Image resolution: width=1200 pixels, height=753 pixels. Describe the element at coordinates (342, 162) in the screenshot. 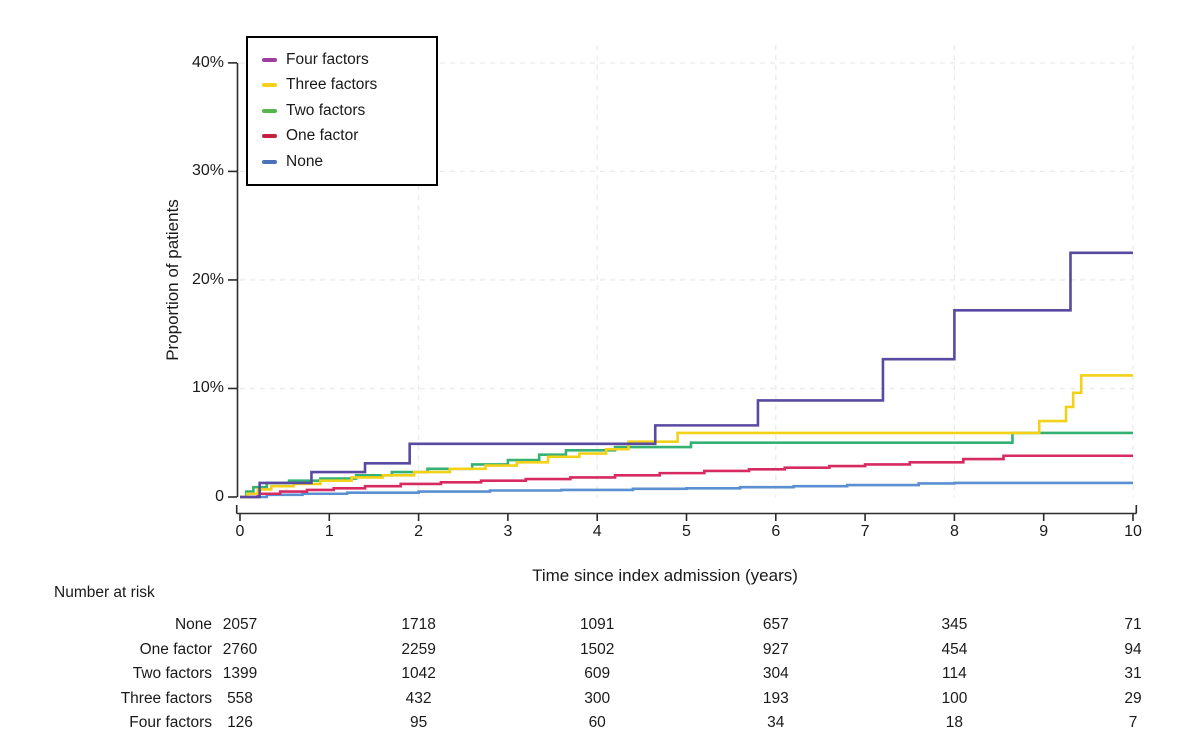

I see `legend-item-none: None` at that location.